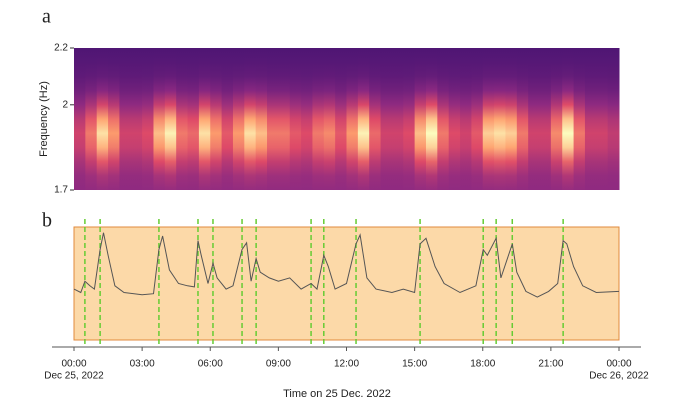  I want to click on x-tick-label: 12:00, so click(346, 364).